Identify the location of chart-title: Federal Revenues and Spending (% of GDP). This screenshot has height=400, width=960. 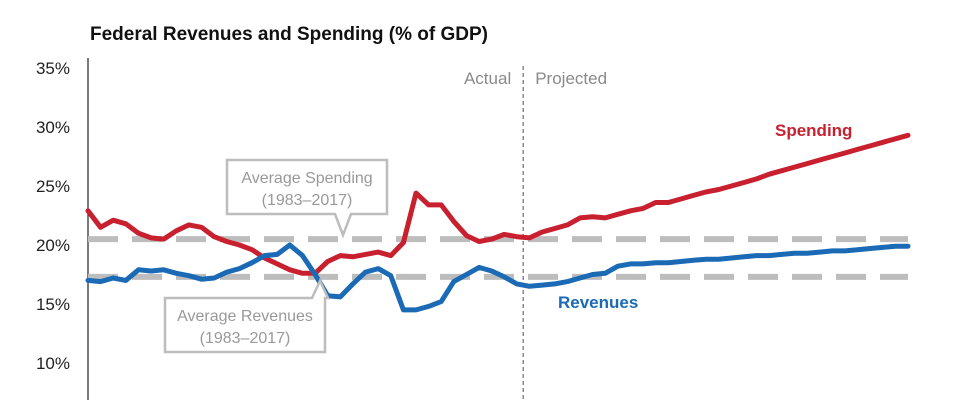
(289, 34).